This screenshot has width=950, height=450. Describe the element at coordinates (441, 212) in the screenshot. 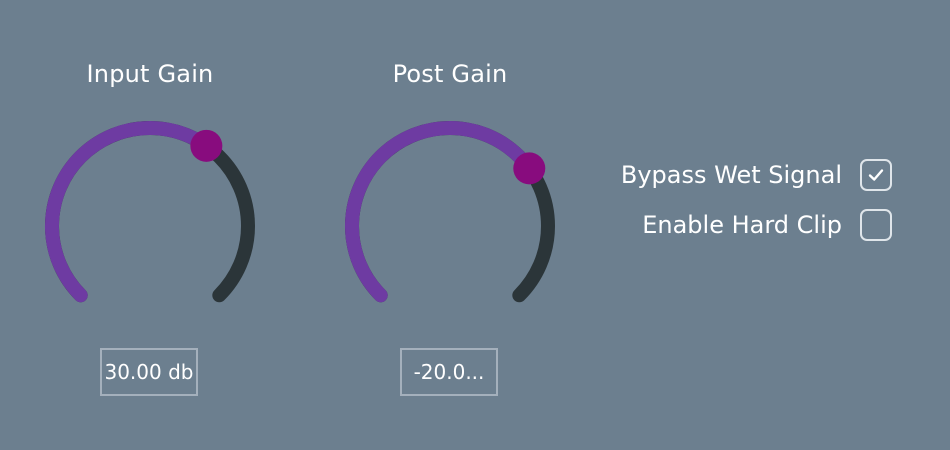

I see `post-gain-knob-fill-arc` at that location.